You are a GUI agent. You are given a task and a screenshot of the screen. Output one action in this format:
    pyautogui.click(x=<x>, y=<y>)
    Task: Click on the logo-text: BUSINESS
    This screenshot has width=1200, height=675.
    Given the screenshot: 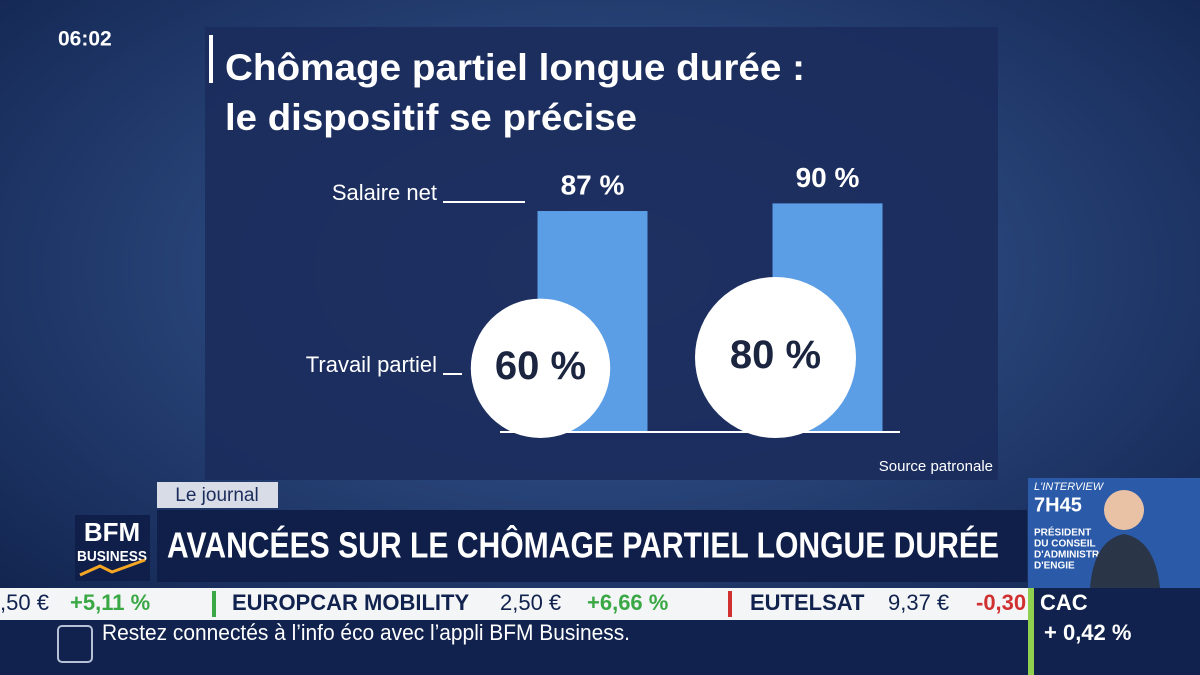 What is the action you would take?
    pyautogui.click(x=112, y=556)
    